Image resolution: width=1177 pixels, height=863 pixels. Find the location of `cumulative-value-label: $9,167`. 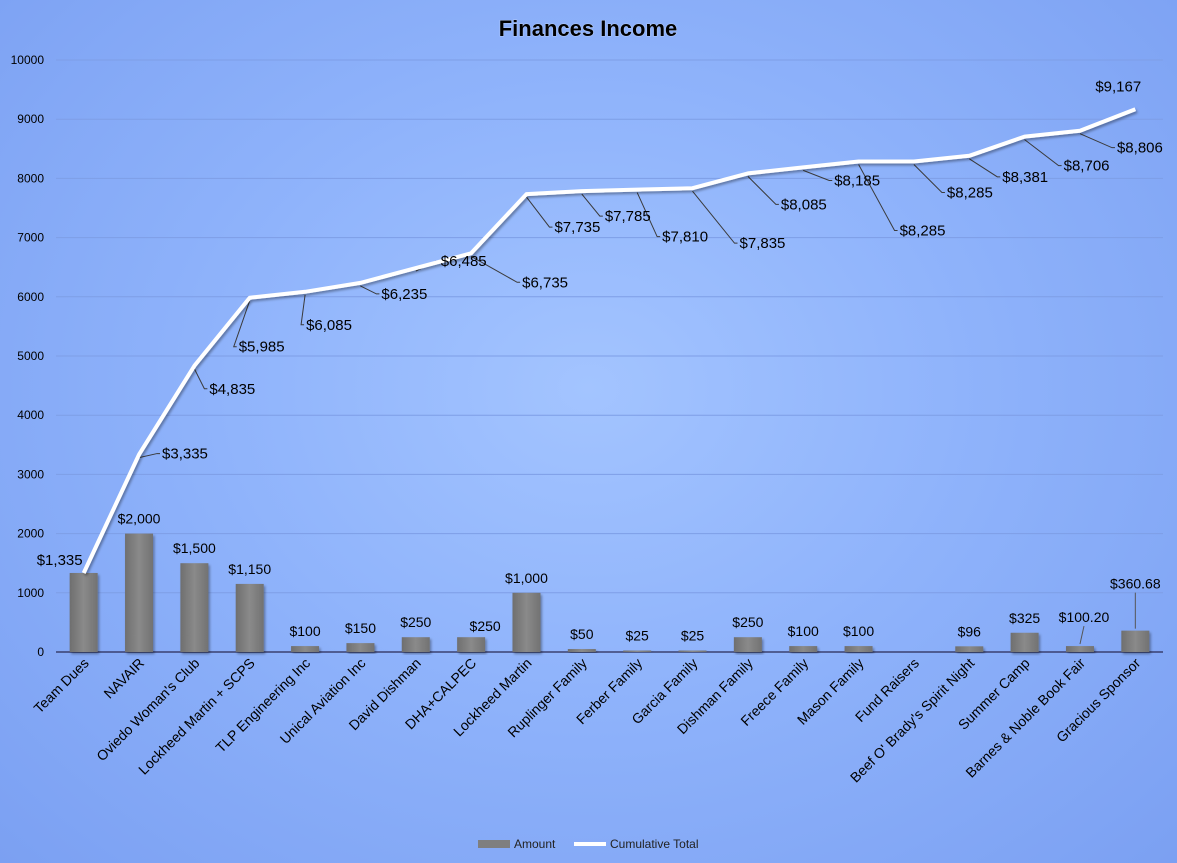

cumulative-value-label: $9,167 is located at coordinates (1118, 86).